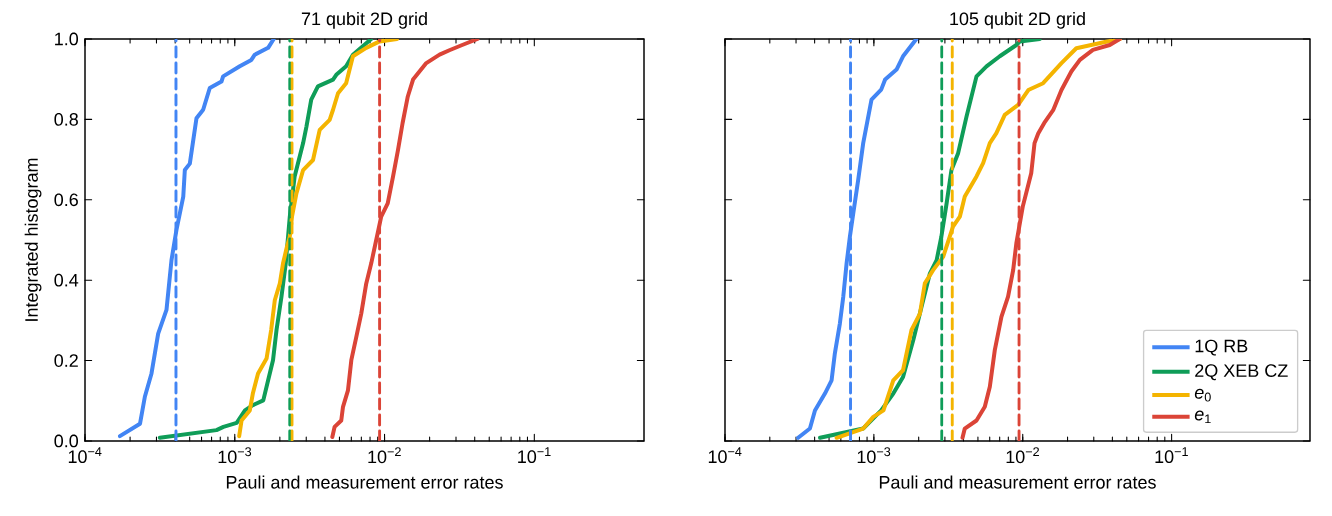 The height and width of the screenshot is (516, 1332). I want to click on y-axis-title: Integrated histogram, so click(33, 239).